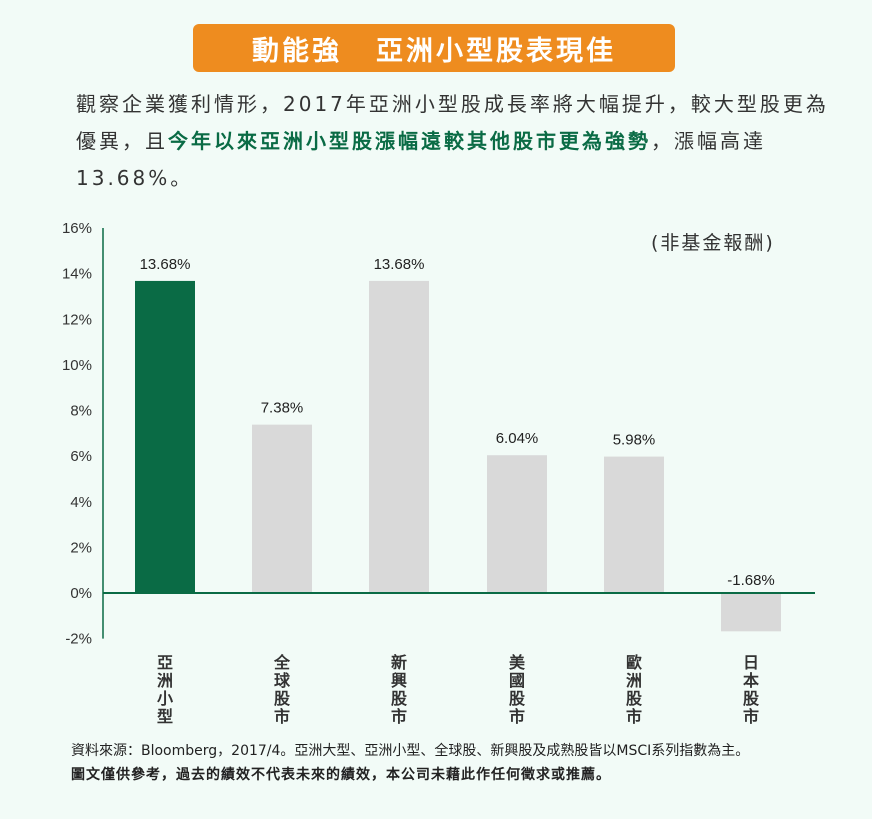 The height and width of the screenshot is (819, 872). Describe the element at coordinates (517, 438) in the screenshot. I see `data-label-3: 6.04%` at that location.